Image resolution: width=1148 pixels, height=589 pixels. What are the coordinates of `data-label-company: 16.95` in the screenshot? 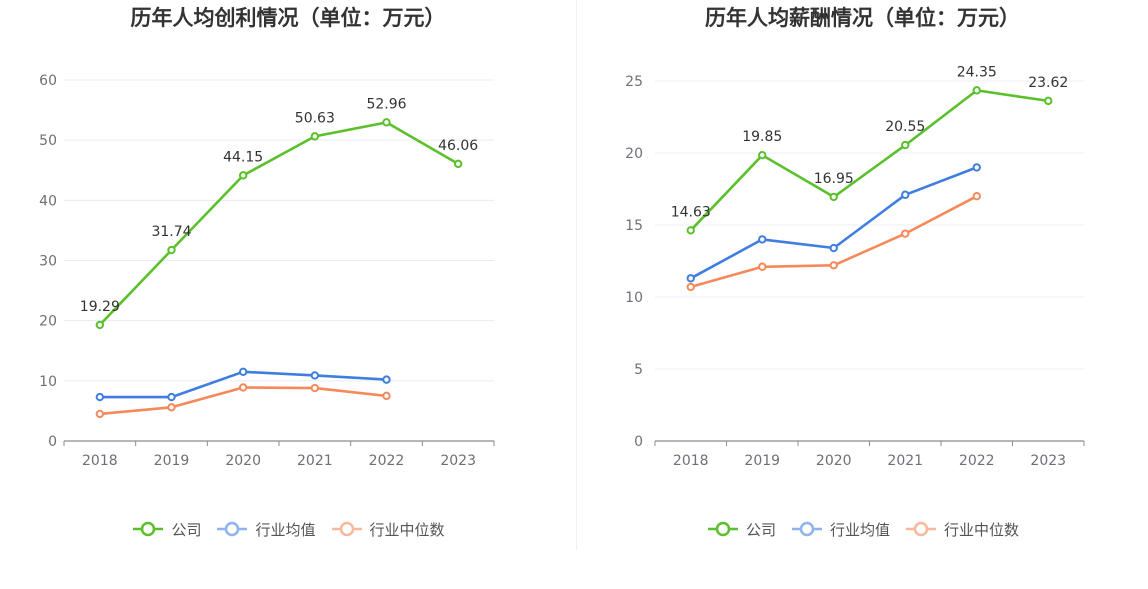 It's located at (834, 179).